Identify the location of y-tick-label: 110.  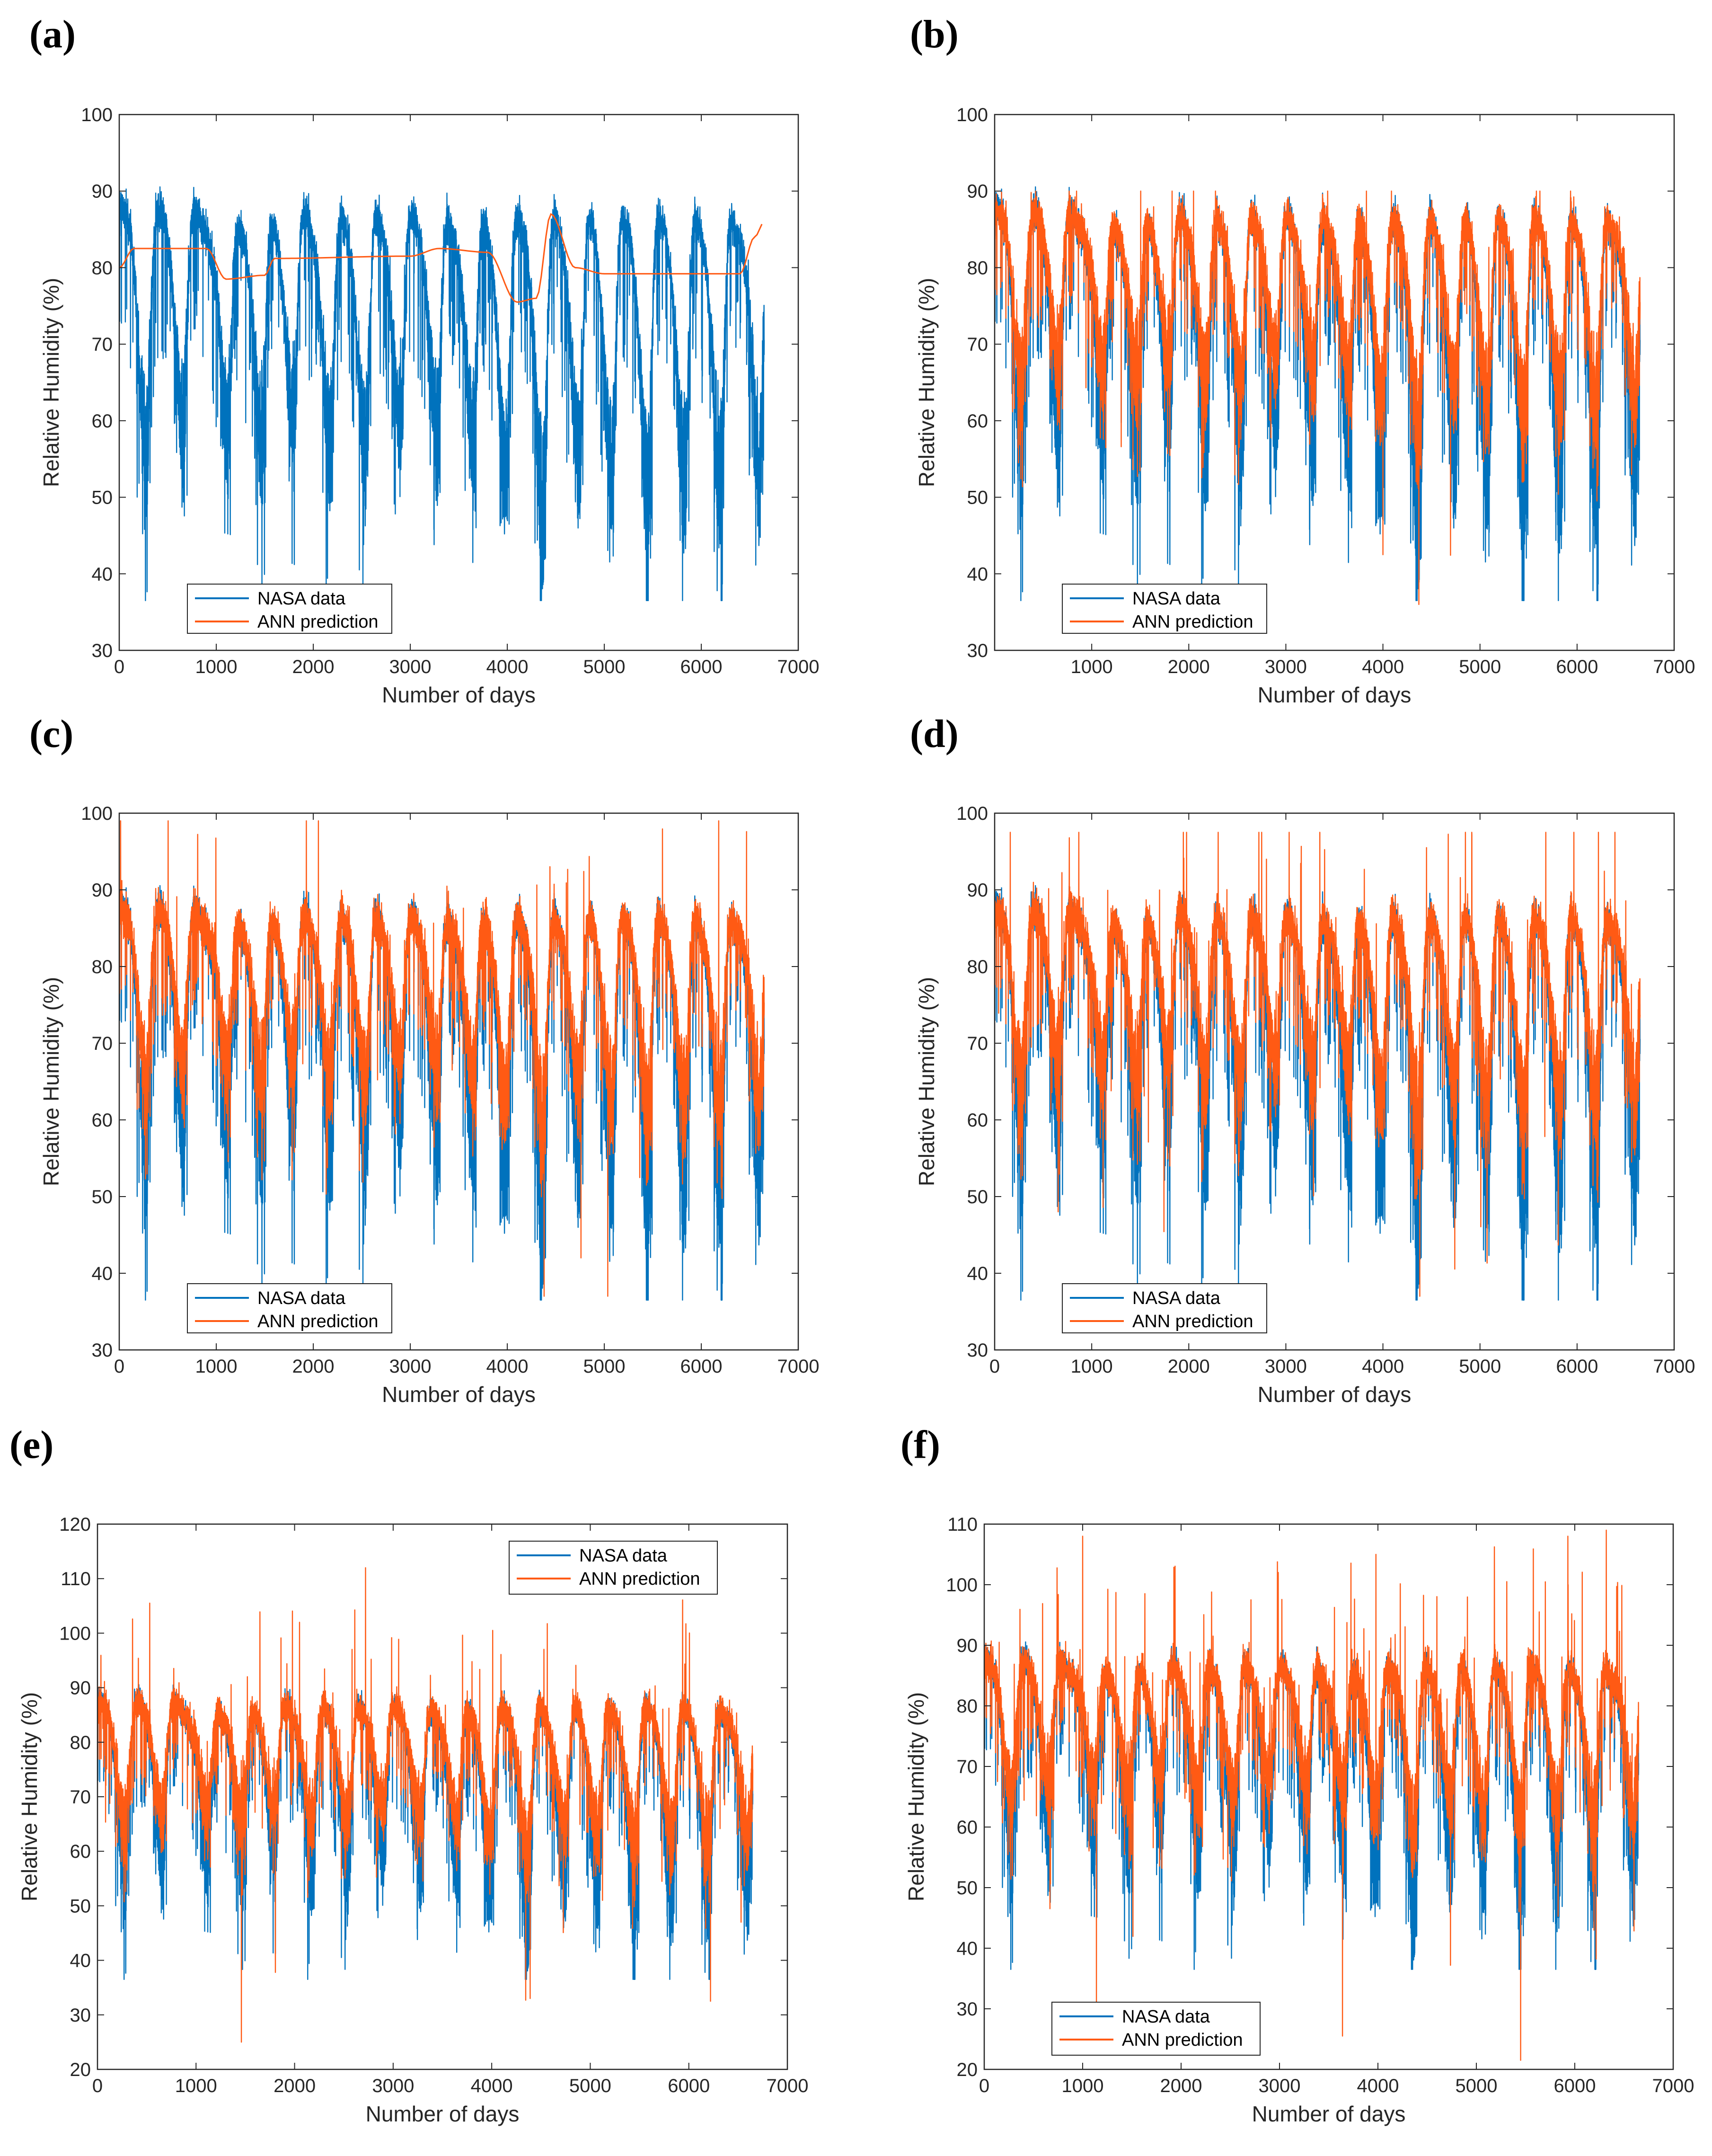
(962, 1524).